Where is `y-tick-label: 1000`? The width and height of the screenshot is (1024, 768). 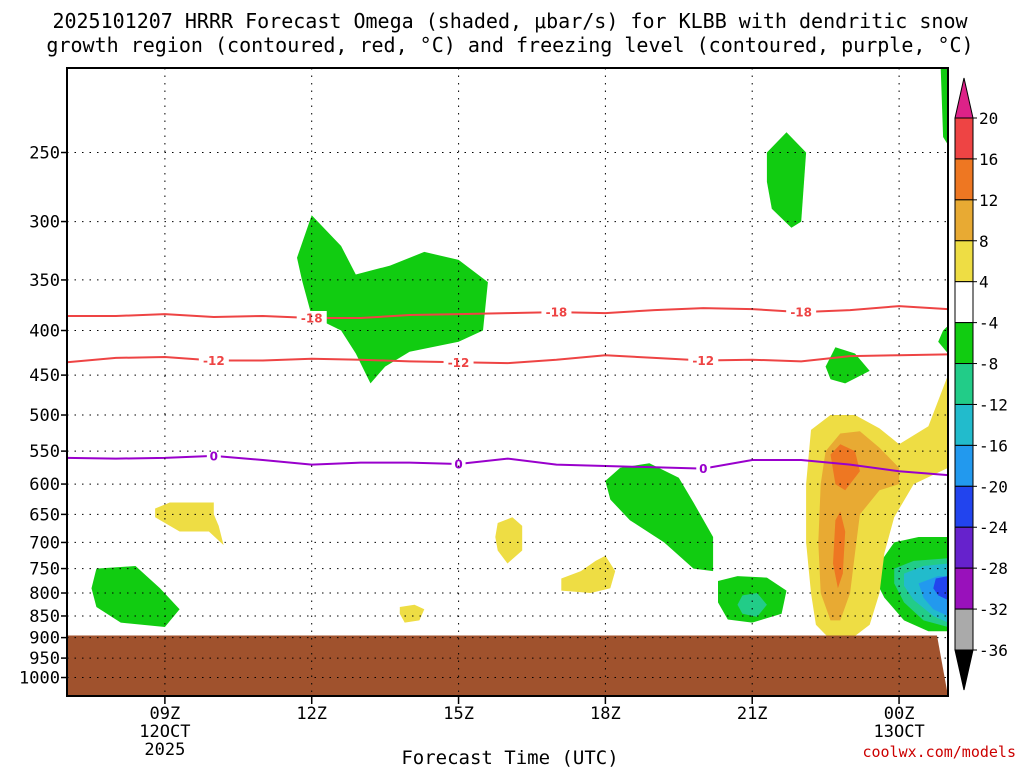 y-tick-label: 1000 is located at coordinates (39, 679).